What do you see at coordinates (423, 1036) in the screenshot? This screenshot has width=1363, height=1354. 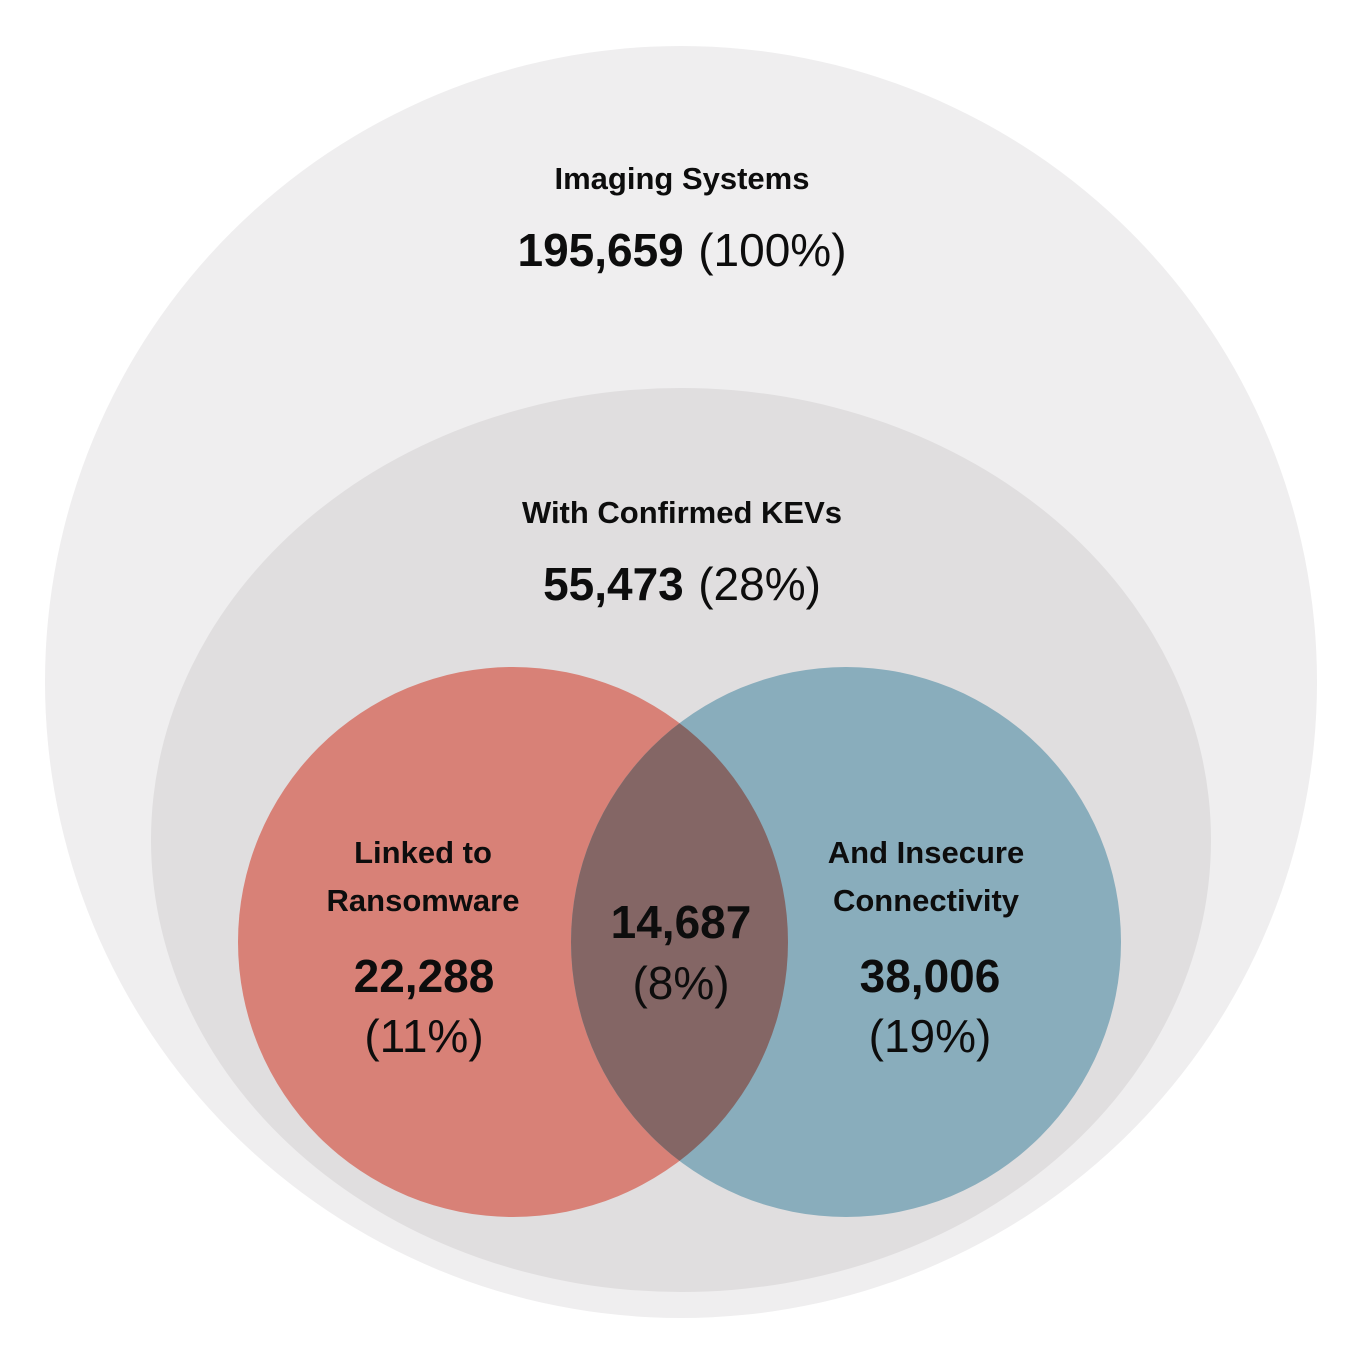 I see `ransomware-percent: (11%)` at bounding box center [423, 1036].